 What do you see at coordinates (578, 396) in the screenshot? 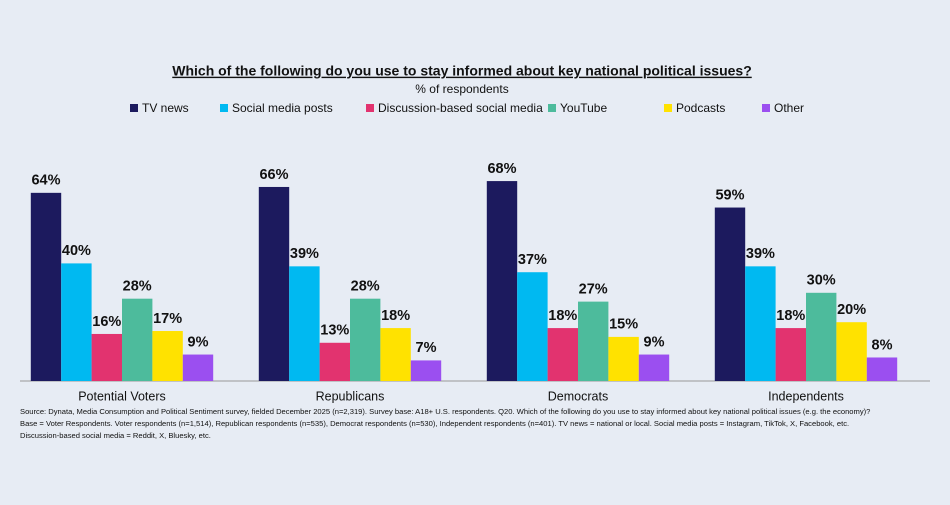
I see `x-tick-label: Democrats` at bounding box center [578, 396].